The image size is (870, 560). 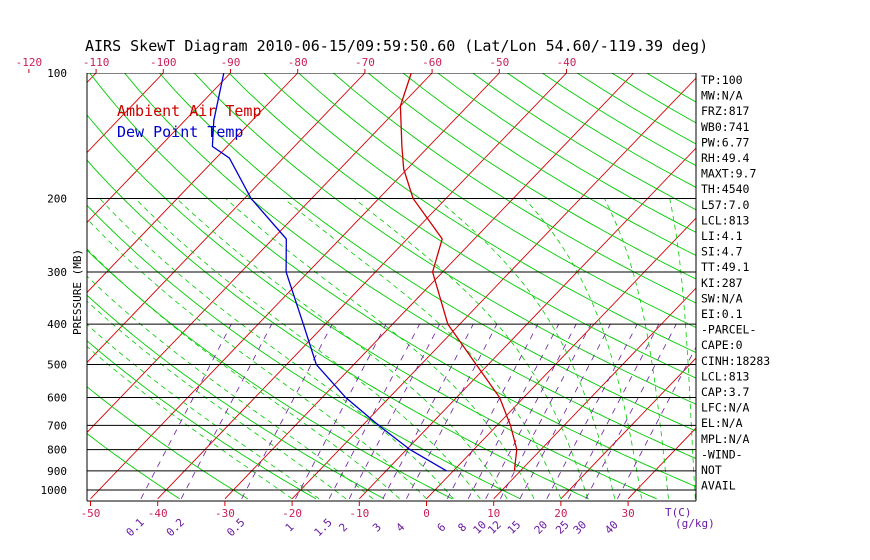 I want to click on mixing-ratio-tick-label: 12, so click(x=494, y=527).